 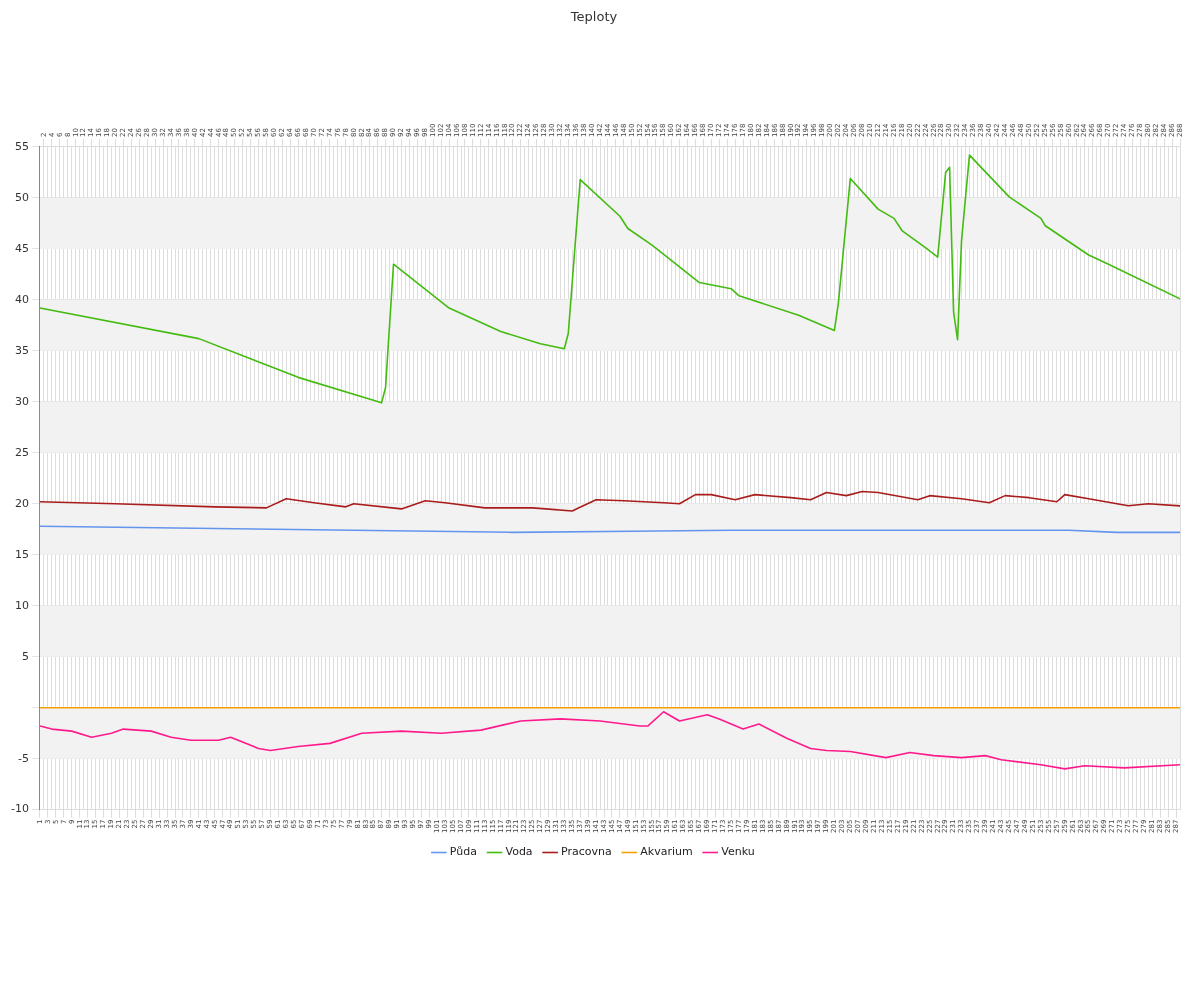 I want to click on y-tick-label: 50, so click(x=21, y=197).